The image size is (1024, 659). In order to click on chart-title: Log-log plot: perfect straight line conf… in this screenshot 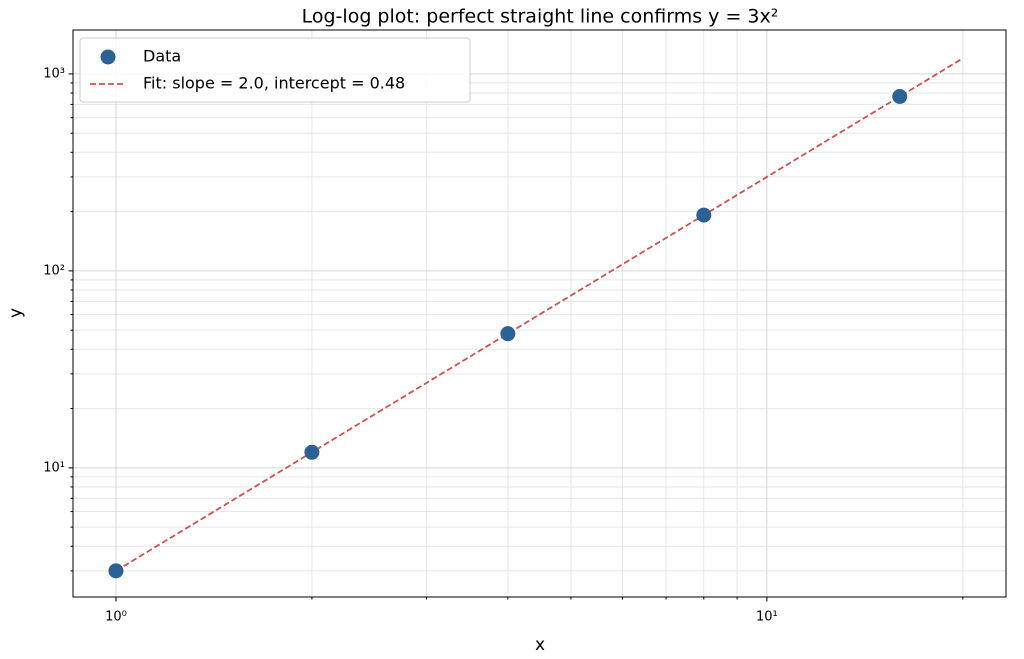, I will do `click(540, 17)`.